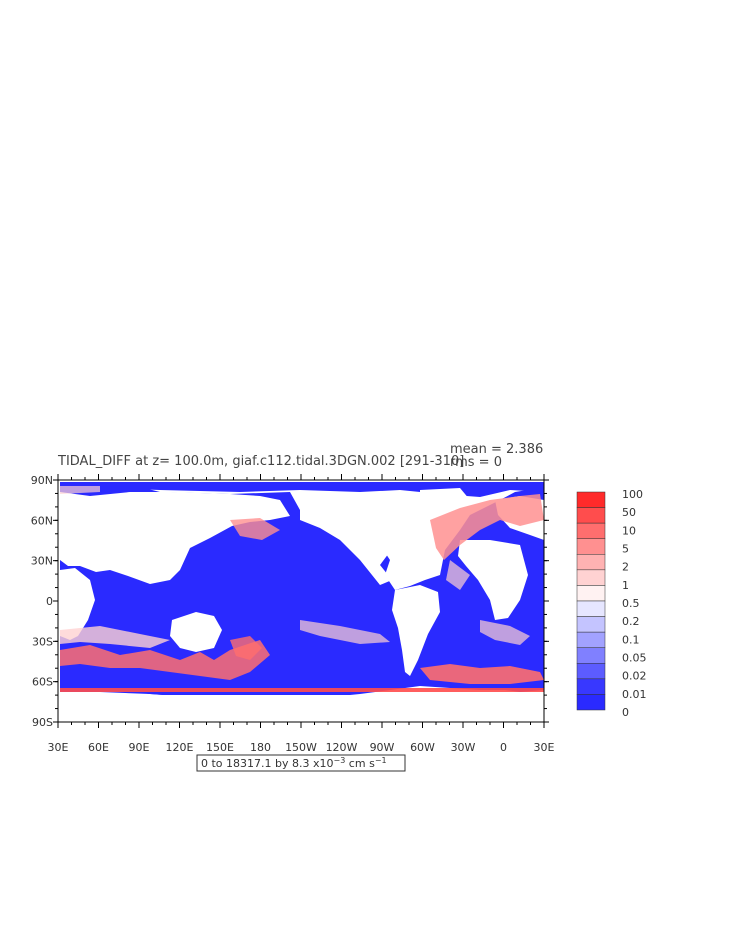  I want to click on colorbar-label: 0, so click(625, 712).